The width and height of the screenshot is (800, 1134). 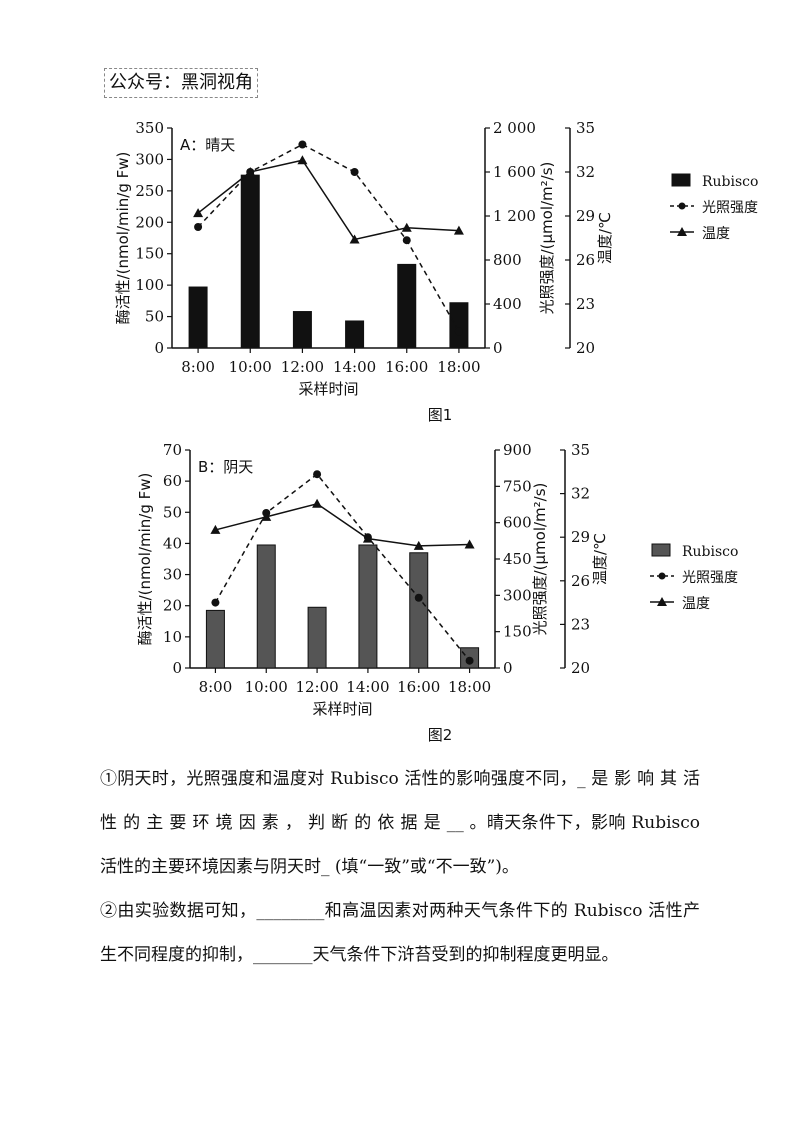 I want to click on right-tick-label: 26, so click(x=585, y=260).